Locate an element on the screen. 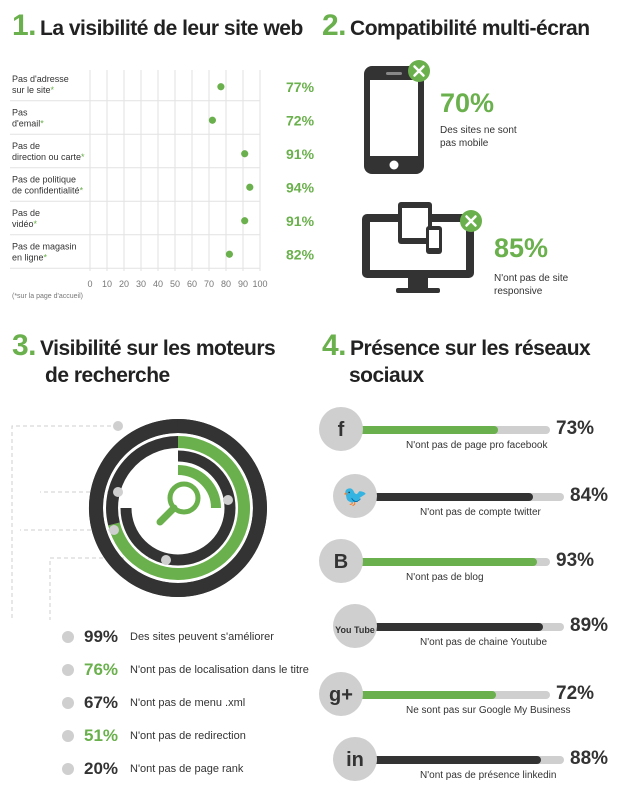 This screenshot has width=628, height=797. social-stat-label: N'ont pas de page pro facebook is located at coordinates (477, 445).